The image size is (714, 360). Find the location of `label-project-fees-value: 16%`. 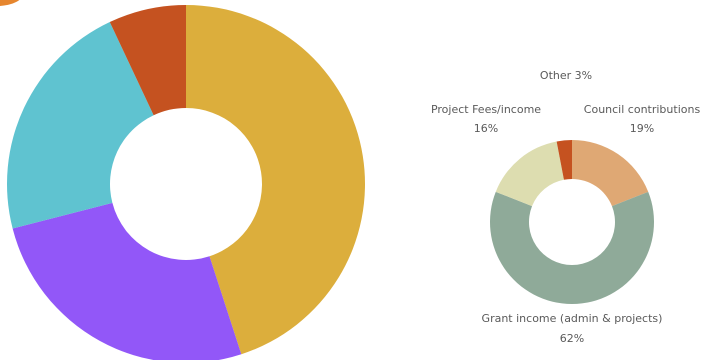

label-project-fees-value: 16% is located at coordinates (486, 128).